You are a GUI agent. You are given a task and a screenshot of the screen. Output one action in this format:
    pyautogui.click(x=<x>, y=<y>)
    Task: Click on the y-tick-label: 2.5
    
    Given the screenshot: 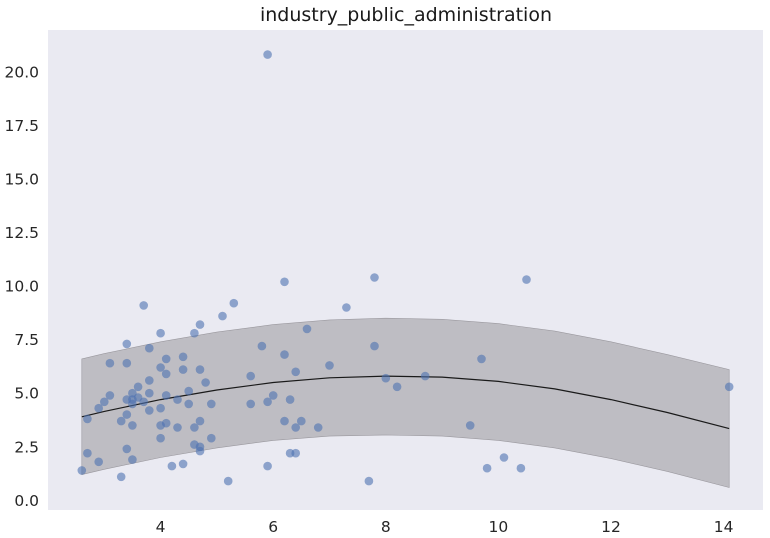 What is the action you would take?
    pyautogui.click(x=26, y=447)
    